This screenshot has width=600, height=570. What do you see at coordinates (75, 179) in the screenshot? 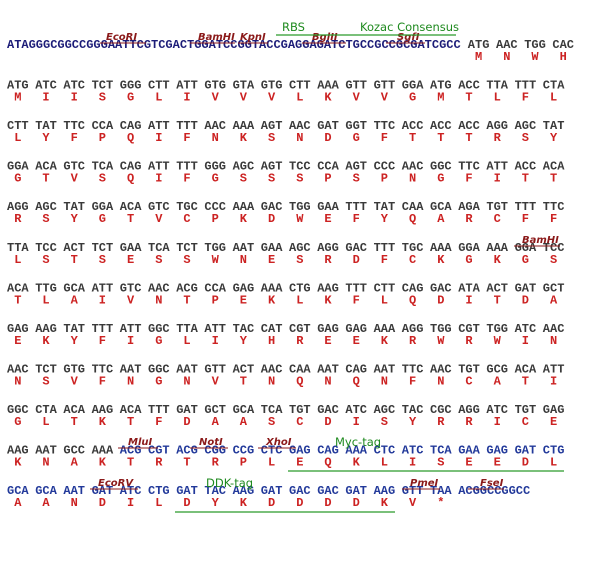
I see `amino-acid: V` at bounding box center [75, 179].